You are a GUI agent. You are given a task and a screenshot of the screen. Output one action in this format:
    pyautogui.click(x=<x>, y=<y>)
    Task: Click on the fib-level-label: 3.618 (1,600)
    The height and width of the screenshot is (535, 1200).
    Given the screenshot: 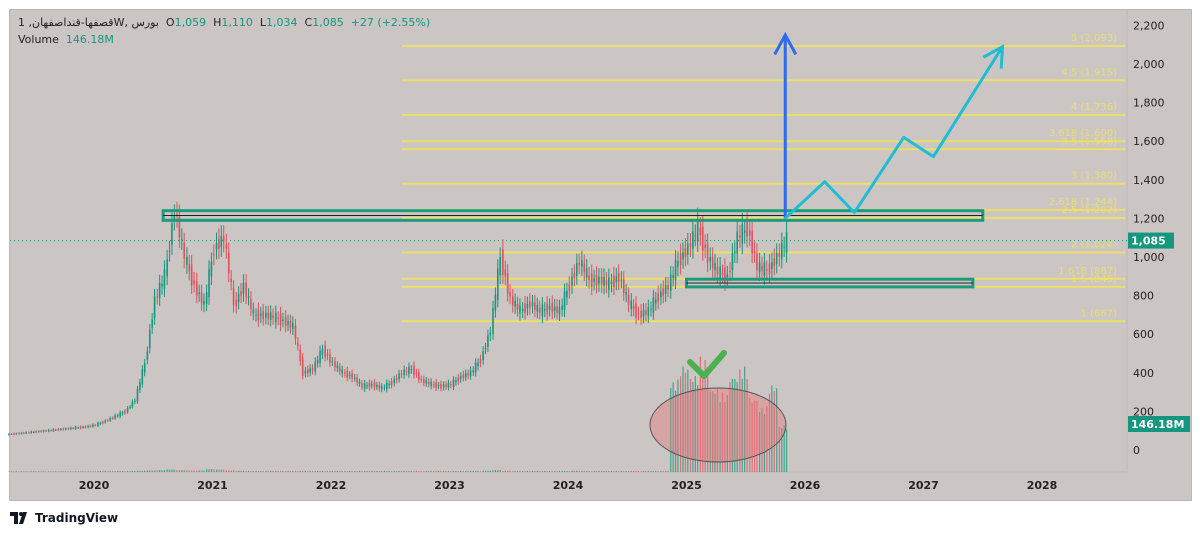 What is the action you would take?
    pyautogui.click(x=1083, y=133)
    